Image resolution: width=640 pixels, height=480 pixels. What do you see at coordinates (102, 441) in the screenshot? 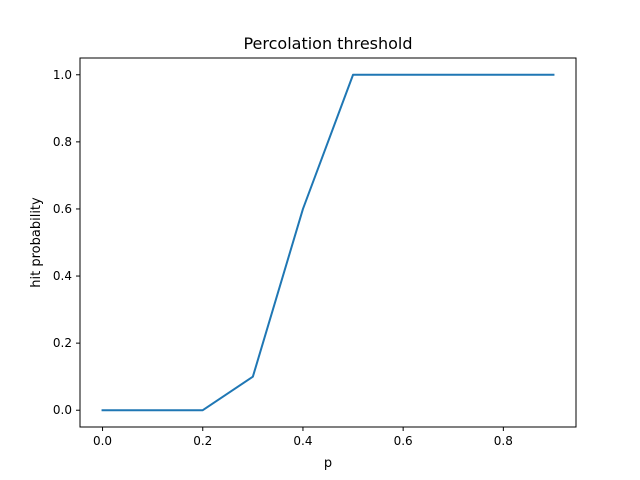
I see `x-tick-label: 0.0` at bounding box center [102, 441].